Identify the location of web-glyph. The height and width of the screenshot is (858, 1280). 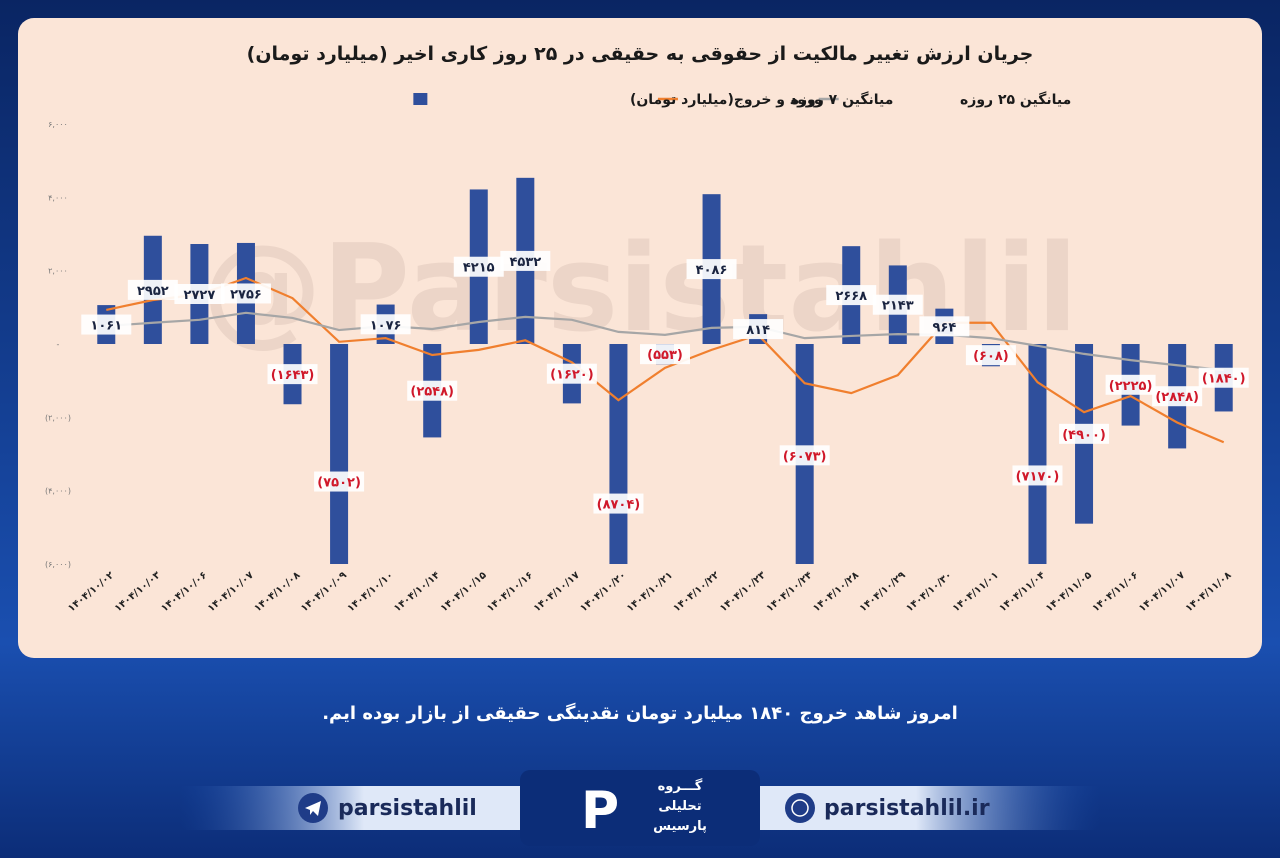
(800, 808).